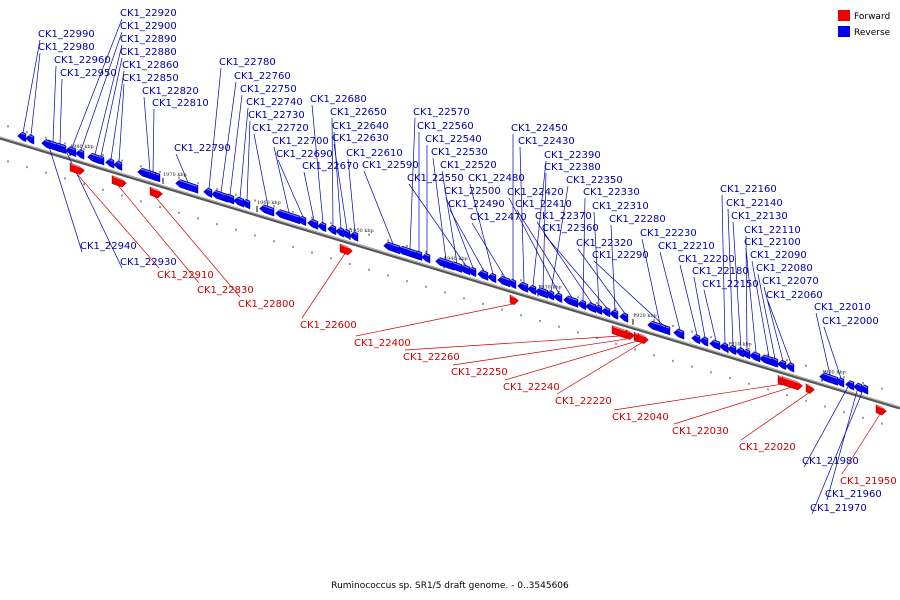  What do you see at coordinates (535, 192) in the screenshot?
I see `gene-label-ck1-22420: CK1_22420` at bounding box center [535, 192].